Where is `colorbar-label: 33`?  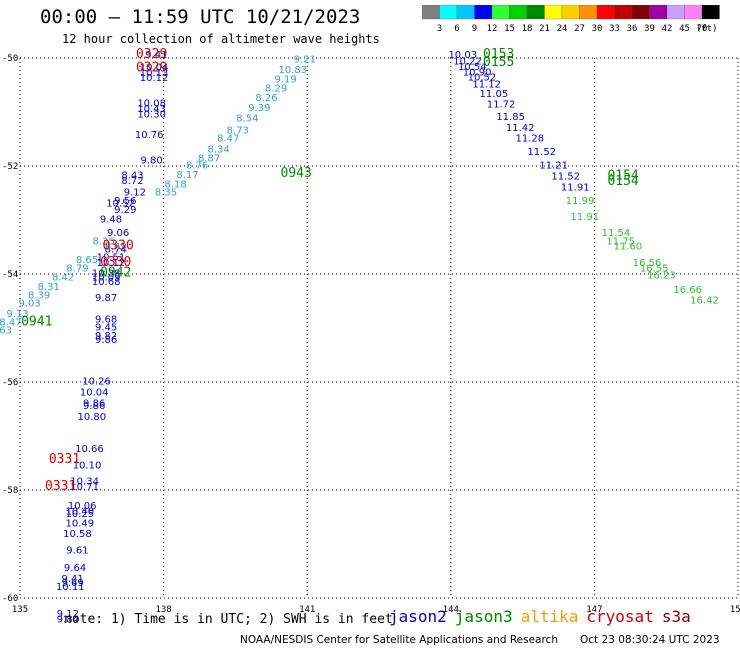 colorbar-label: 33 is located at coordinates (614, 29).